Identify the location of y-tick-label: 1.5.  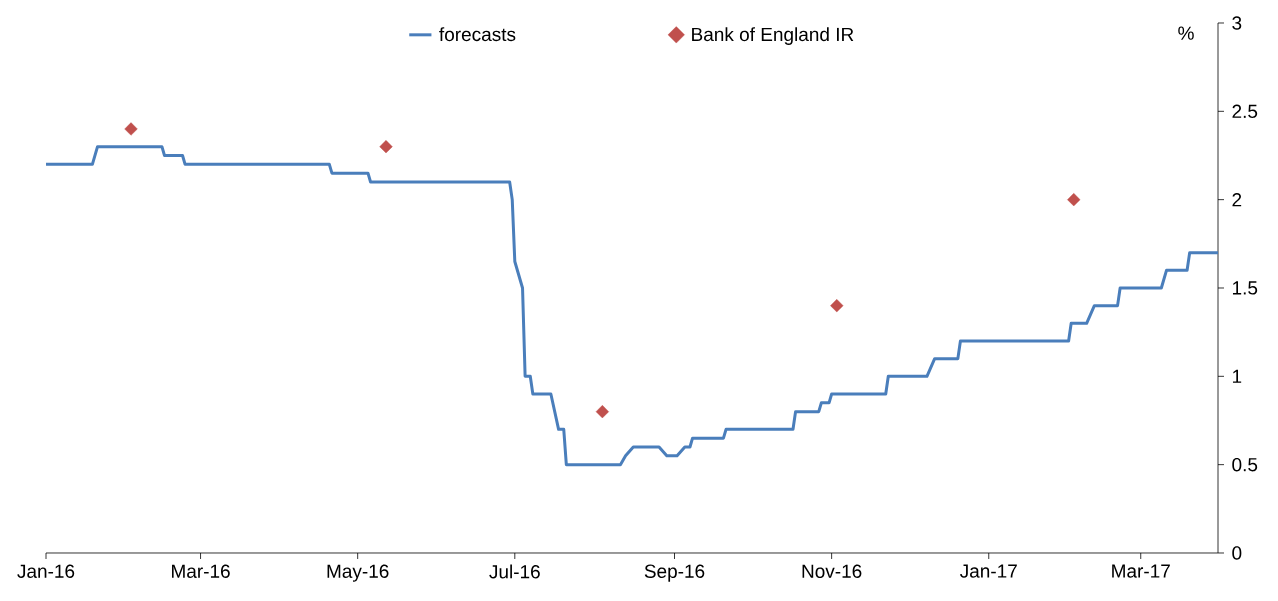
(1245, 288).